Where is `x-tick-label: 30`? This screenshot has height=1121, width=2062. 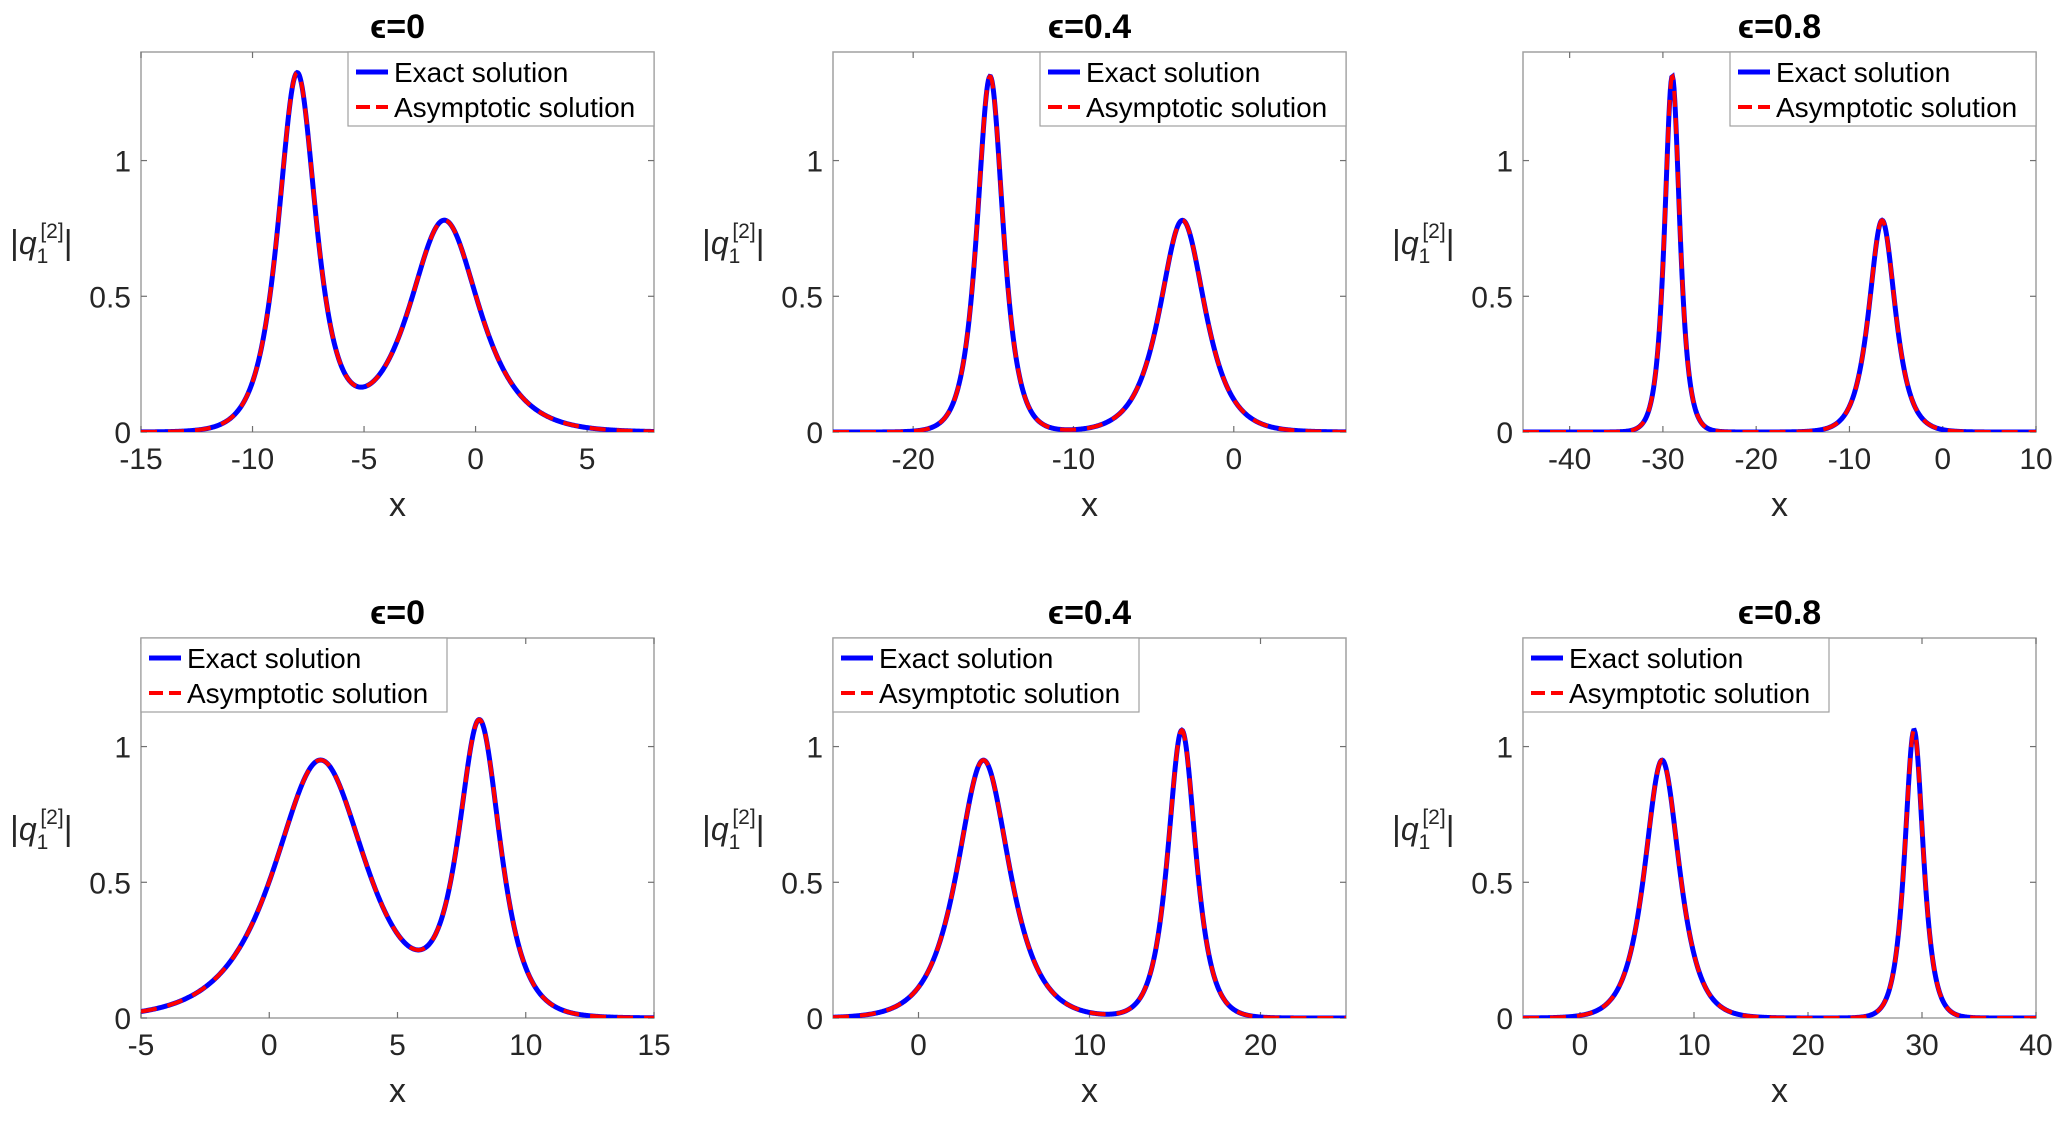
x-tick-label: 30 is located at coordinates (1921, 1045).